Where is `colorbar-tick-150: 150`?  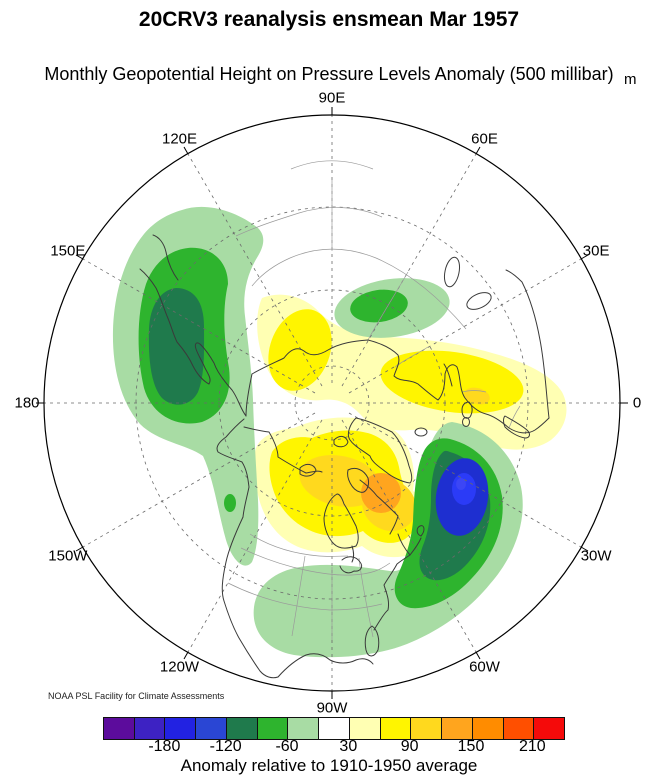
colorbar-tick-150: 150 is located at coordinates (471, 746).